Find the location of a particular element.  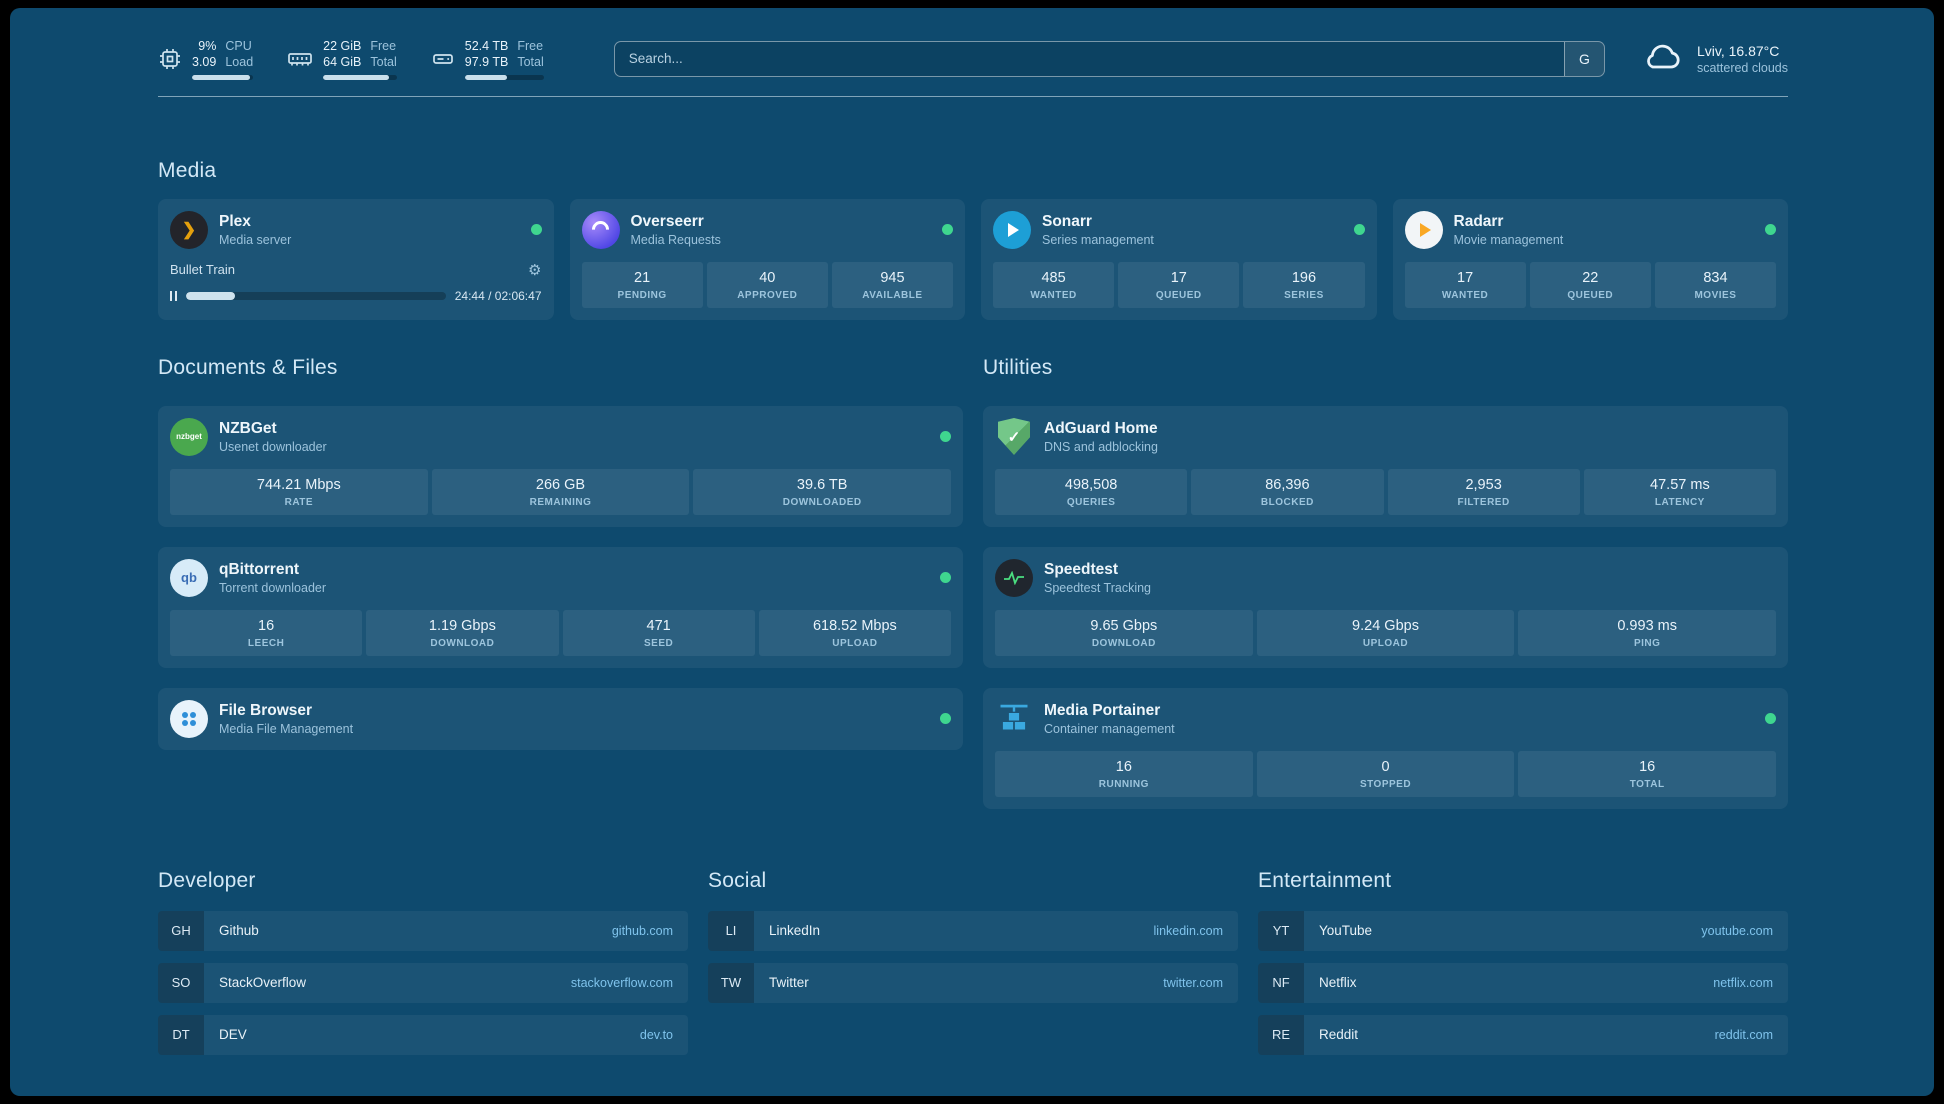

stat-label: AVAILABLE is located at coordinates (892, 295).